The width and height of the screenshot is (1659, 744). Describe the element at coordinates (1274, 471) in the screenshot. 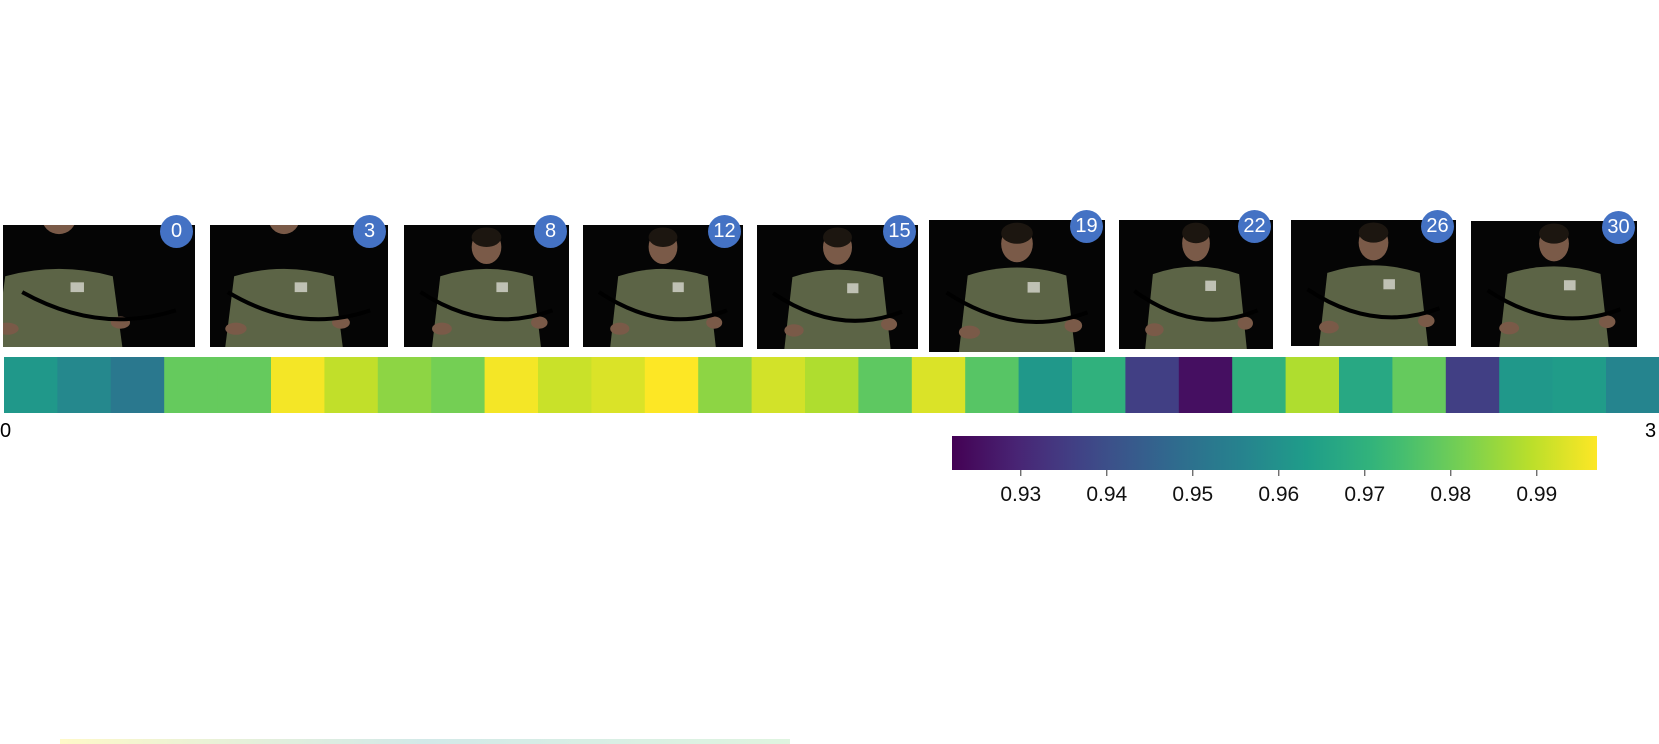

I see `colorbar: 0.93 0.94 0.95 0.96 0.97 0.98 0.99` at that location.